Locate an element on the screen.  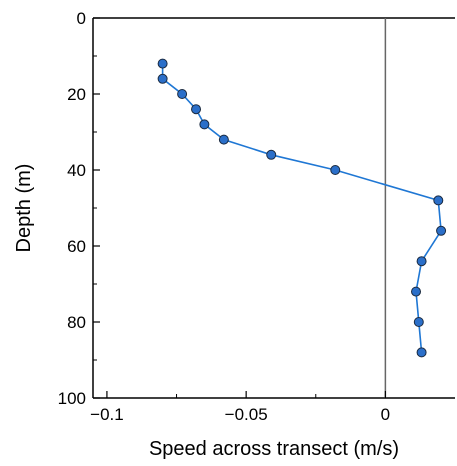
y-tick-label: 20 is located at coordinates (76, 94).